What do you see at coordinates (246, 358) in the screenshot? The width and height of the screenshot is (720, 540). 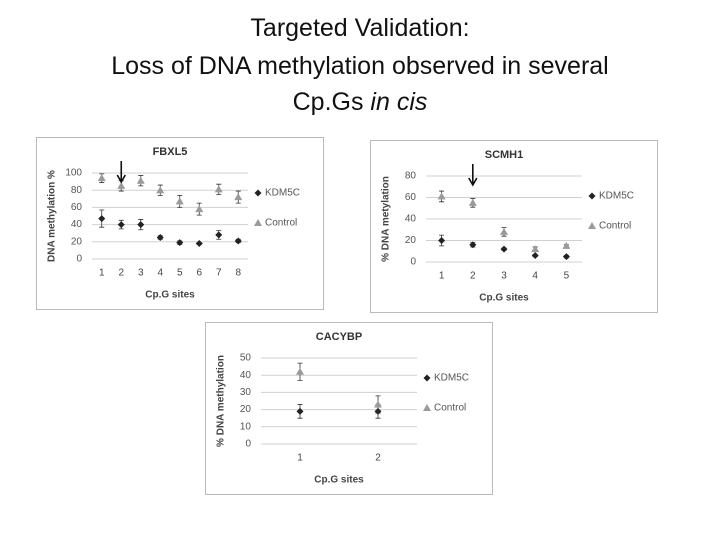 I see `y-tick-label: 50` at bounding box center [246, 358].